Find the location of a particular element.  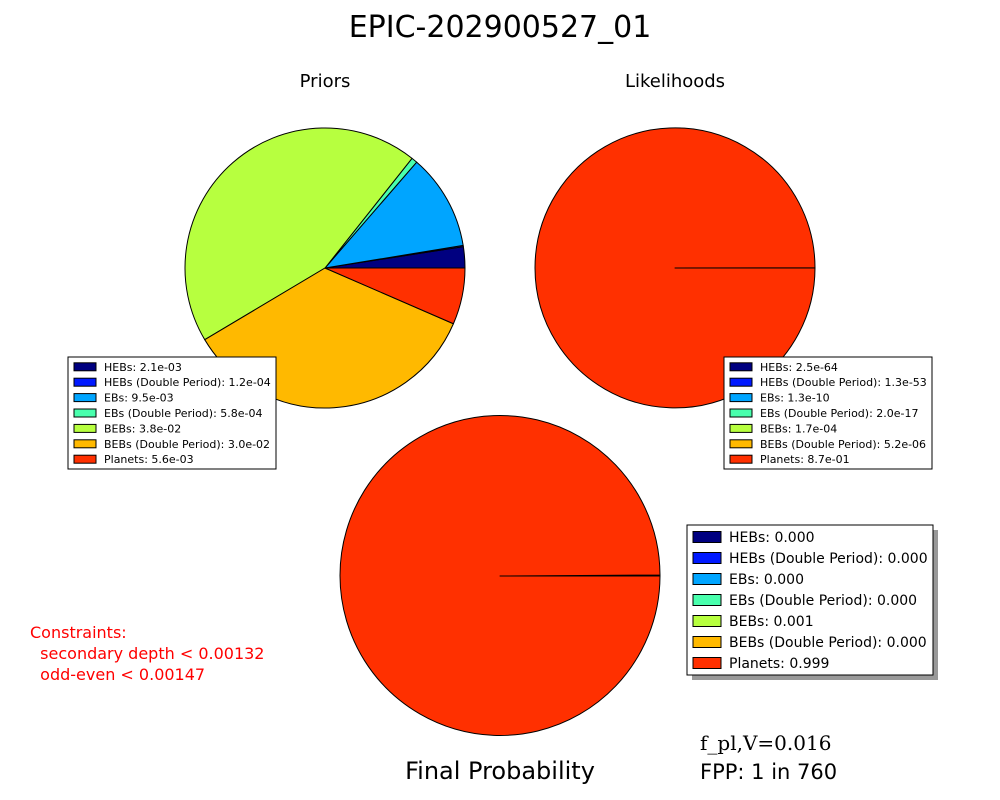

likelihoods-legend-swatch-bebs-double-period is located at coordinates (741, 444).